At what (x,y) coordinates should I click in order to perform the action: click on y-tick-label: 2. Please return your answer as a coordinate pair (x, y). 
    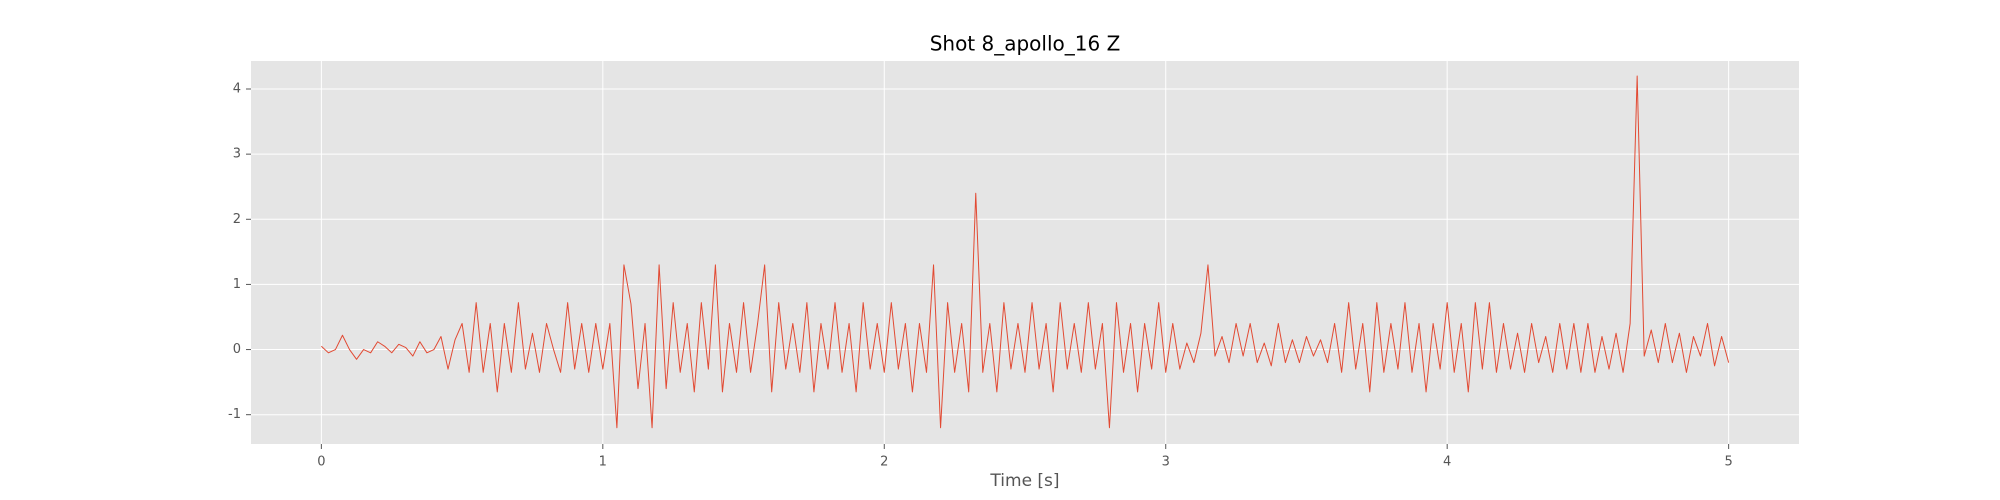
    Looking at the image, I should click on (237, 219).